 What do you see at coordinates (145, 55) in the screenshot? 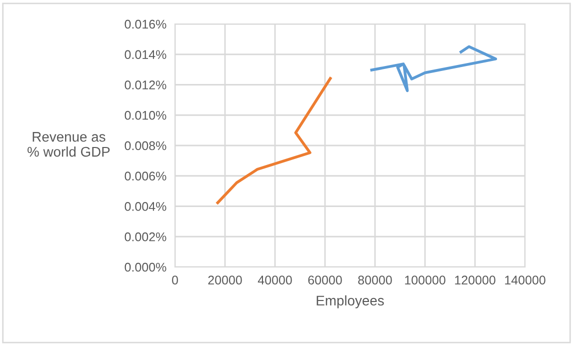
I see `y-tick-label: 0.014%` at bounding box center [145, 55].